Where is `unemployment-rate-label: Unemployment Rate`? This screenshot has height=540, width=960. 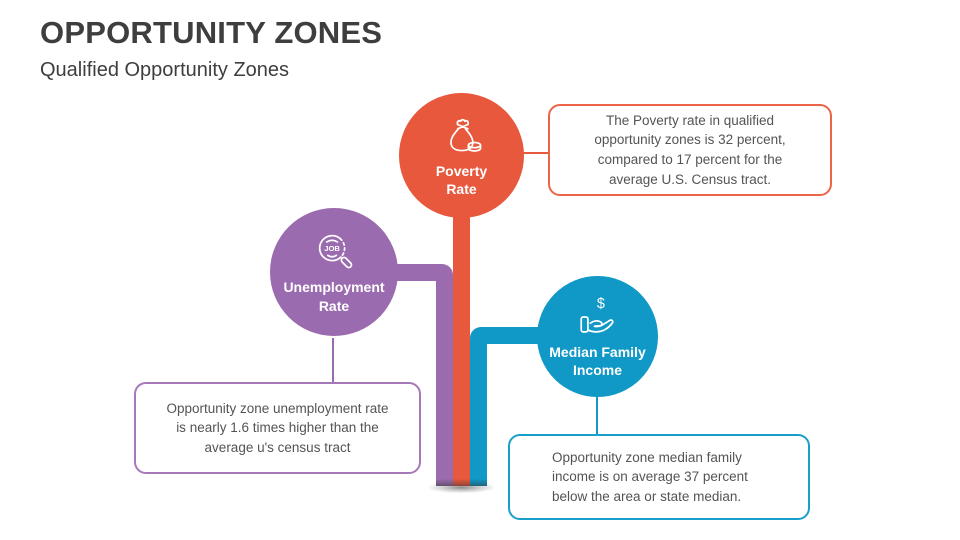 unemployment-rate-label: Unemployment Rate is located at coordinates (334, 296).